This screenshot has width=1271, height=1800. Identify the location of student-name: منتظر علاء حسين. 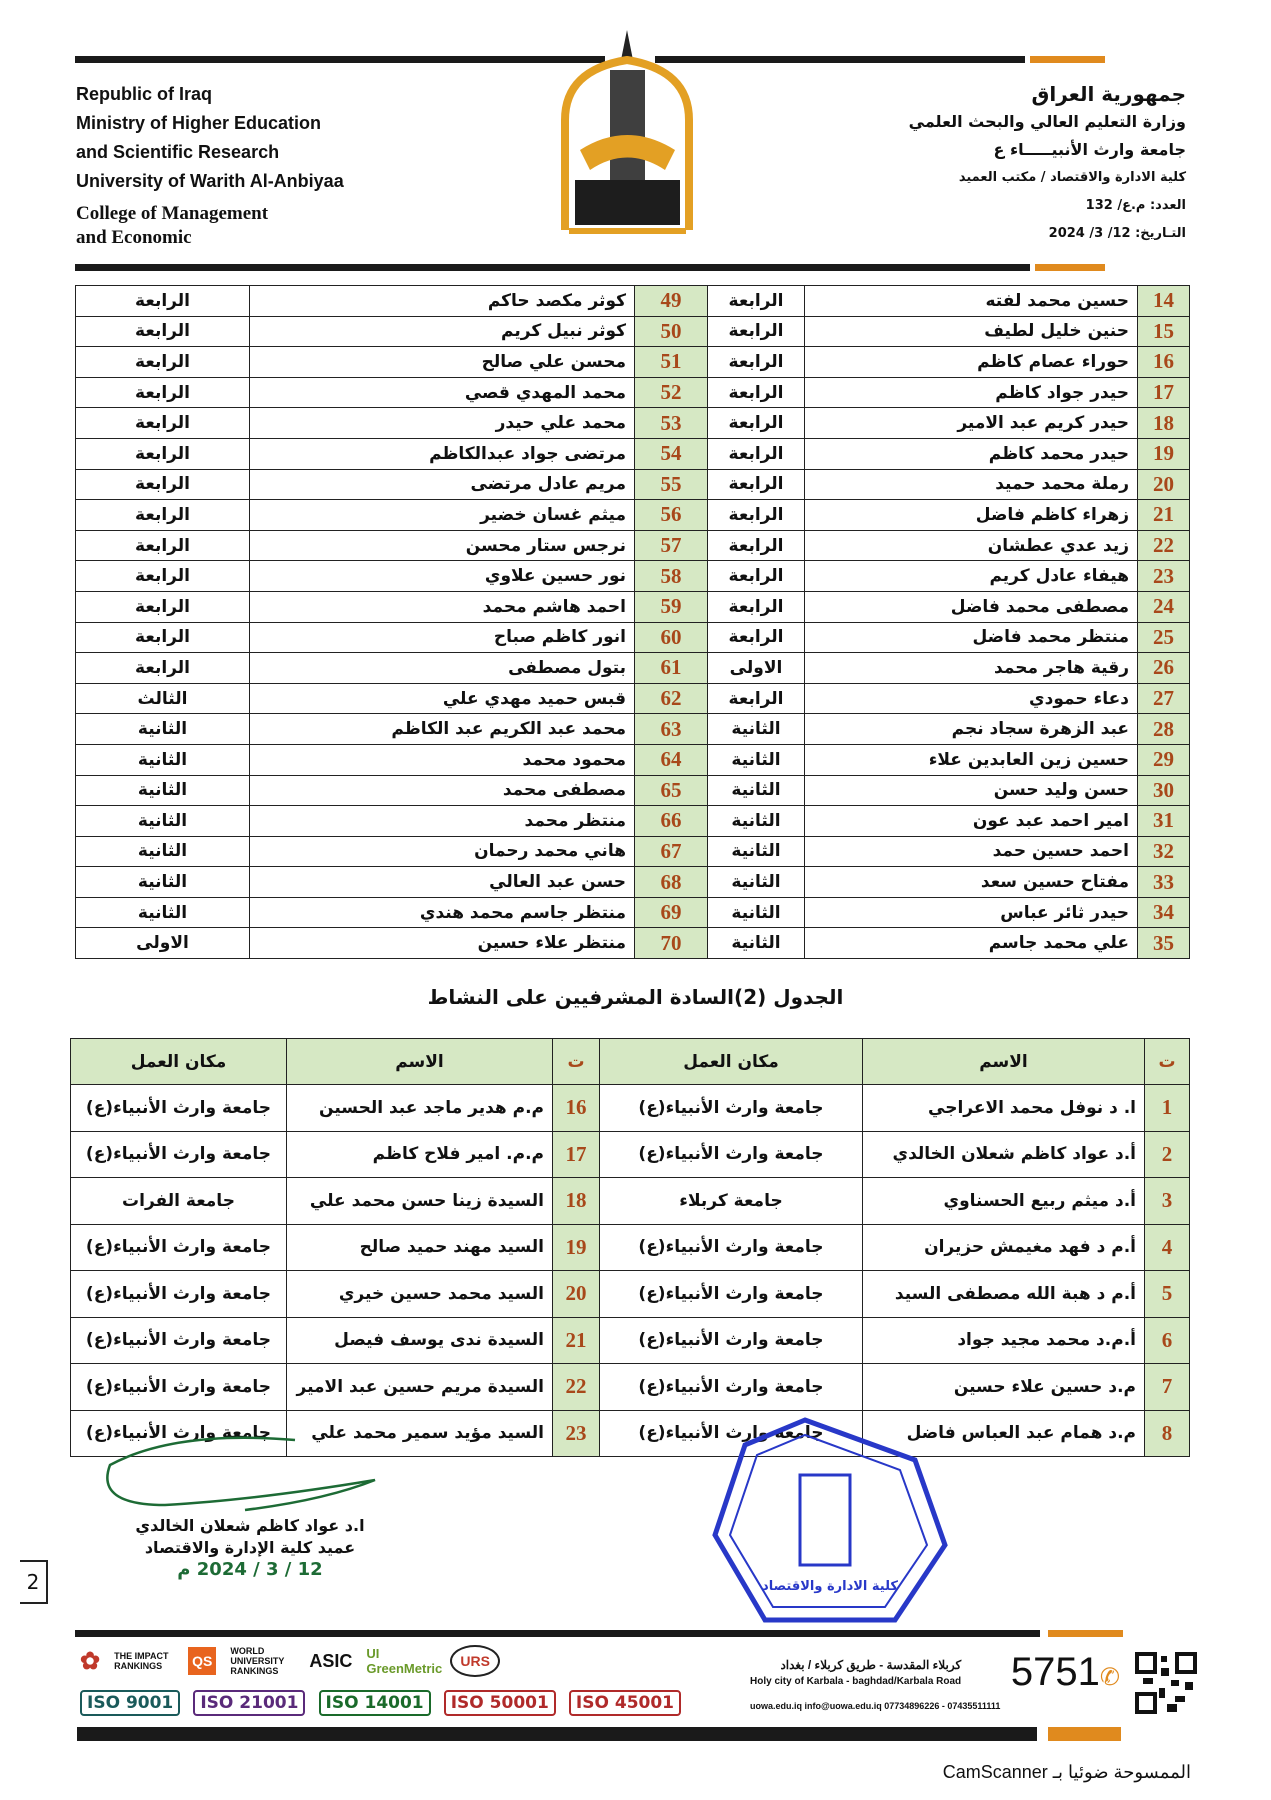
(442, 943).